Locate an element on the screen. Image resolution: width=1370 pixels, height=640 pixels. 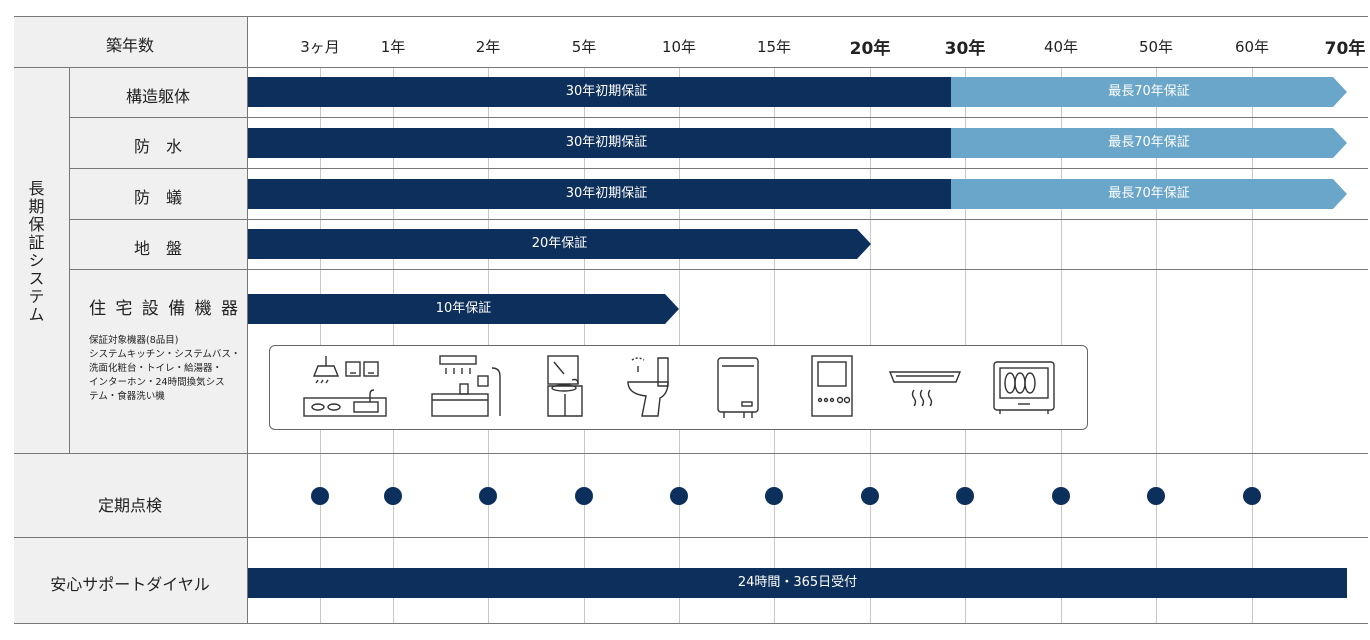
rule-top is located at coordinates (691, 16).